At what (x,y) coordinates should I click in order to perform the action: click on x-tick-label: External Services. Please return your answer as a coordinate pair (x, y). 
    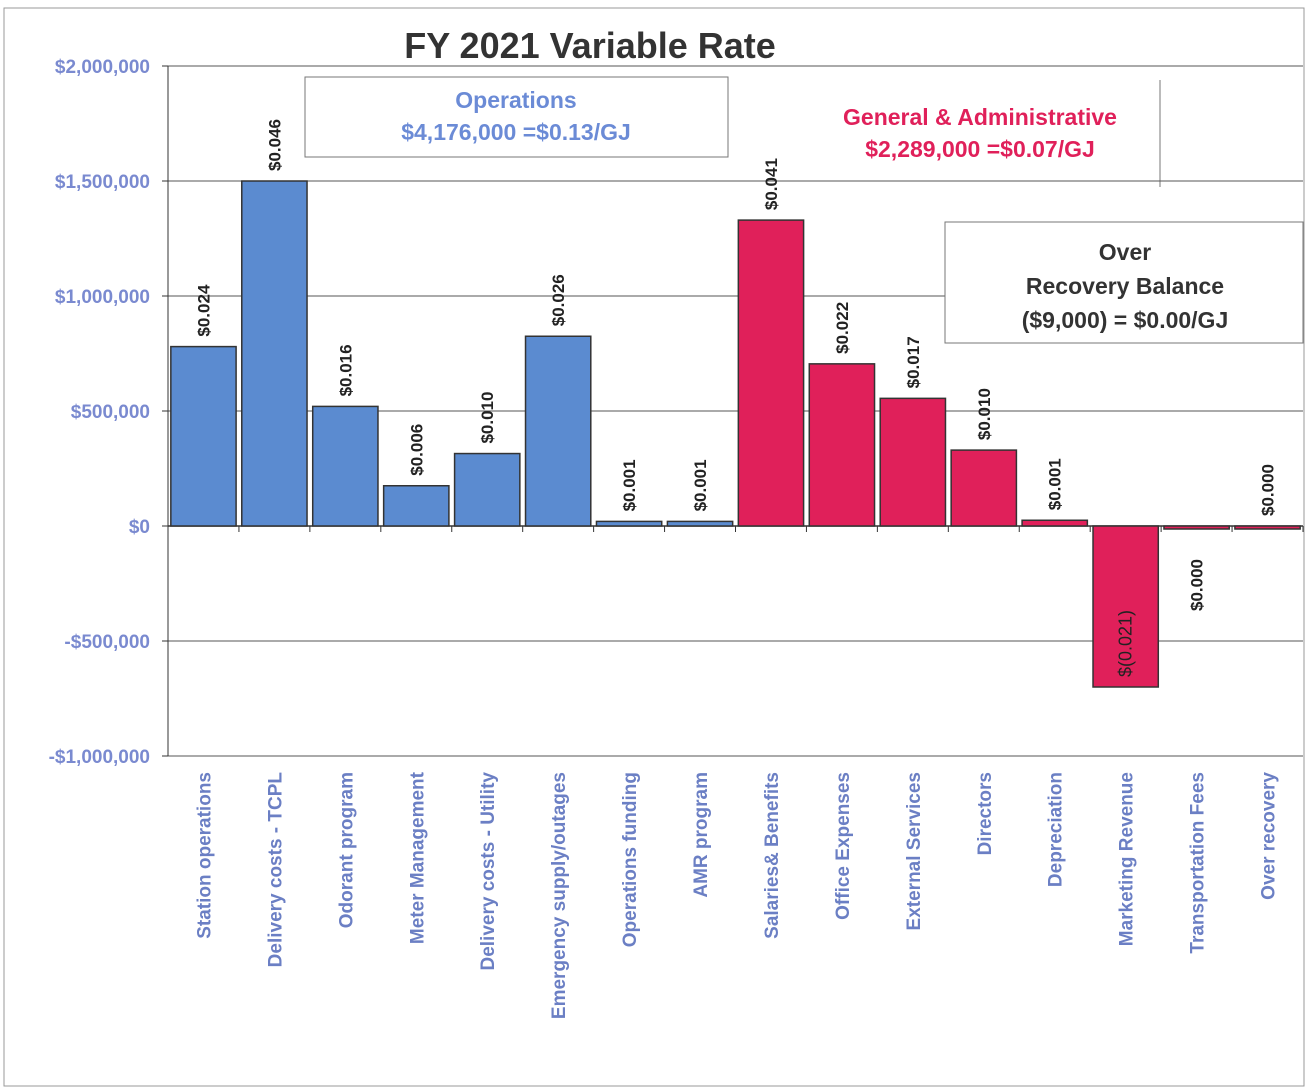
    Looking at the image, I should click on (914, 851).